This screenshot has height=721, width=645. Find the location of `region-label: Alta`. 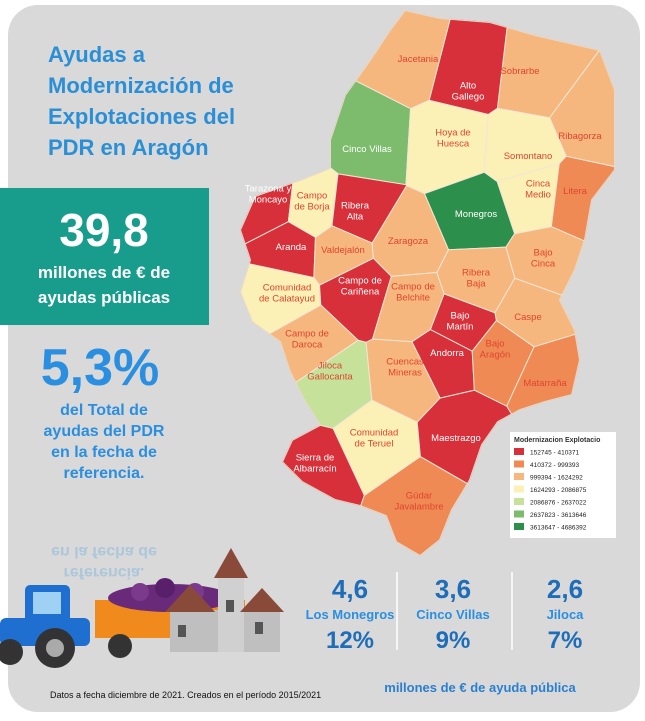

region-label: Alta is located at coordinates (355, 217).